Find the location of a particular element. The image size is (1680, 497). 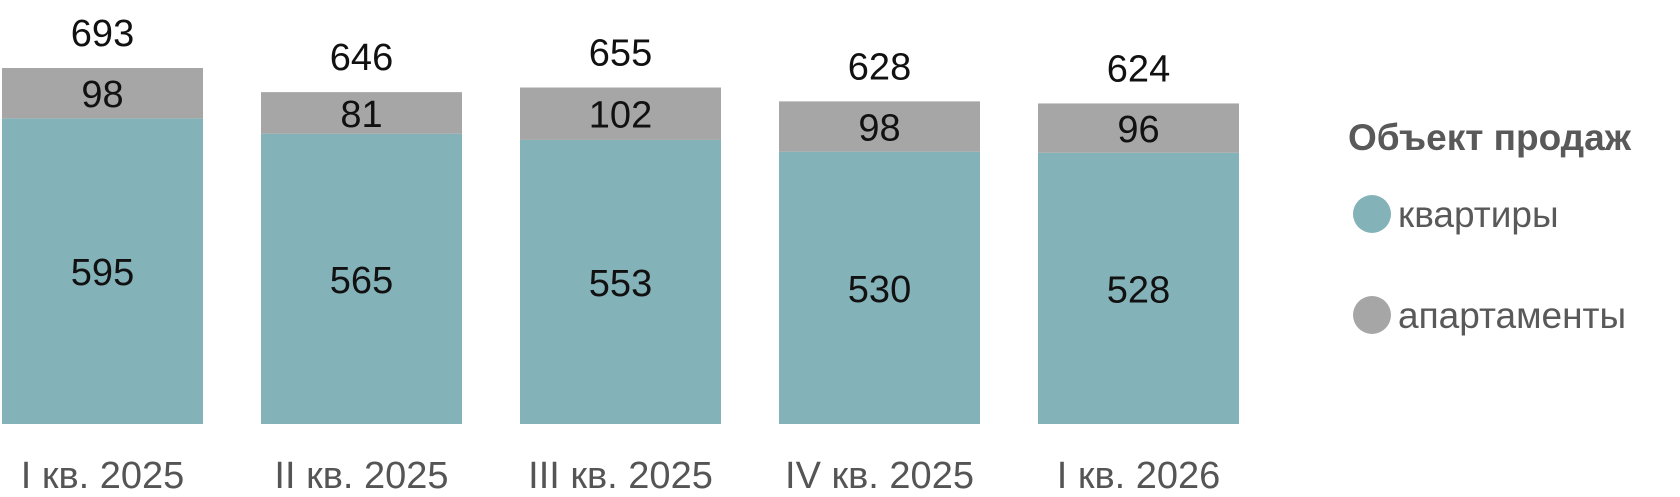

value-label-apartamenty-4: 96 is located at coordinates (1138, 130).